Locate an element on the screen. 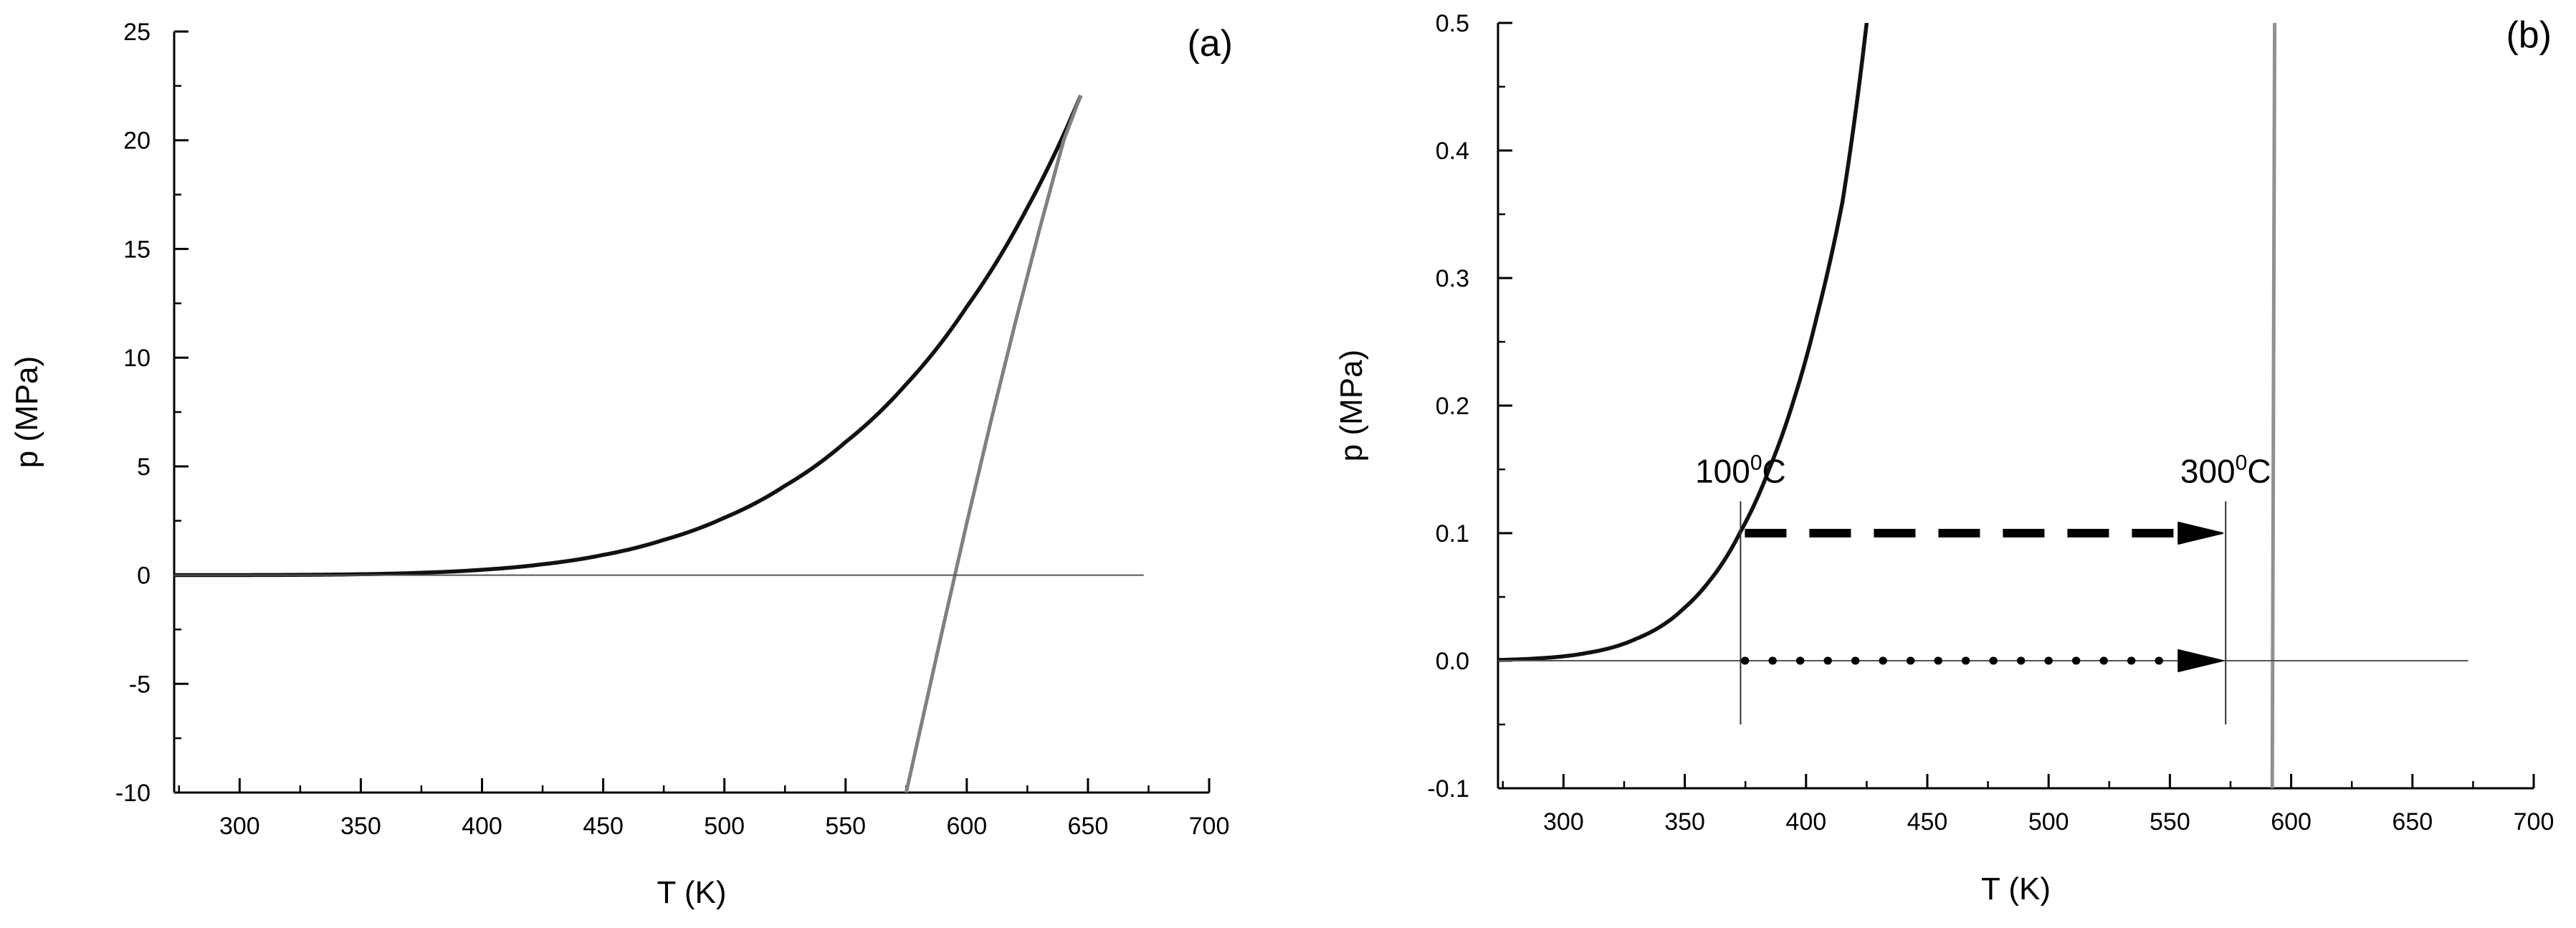 The image size is (2576, 928). y-tick-label: 0.2 is located at coordinates (1452, 406).